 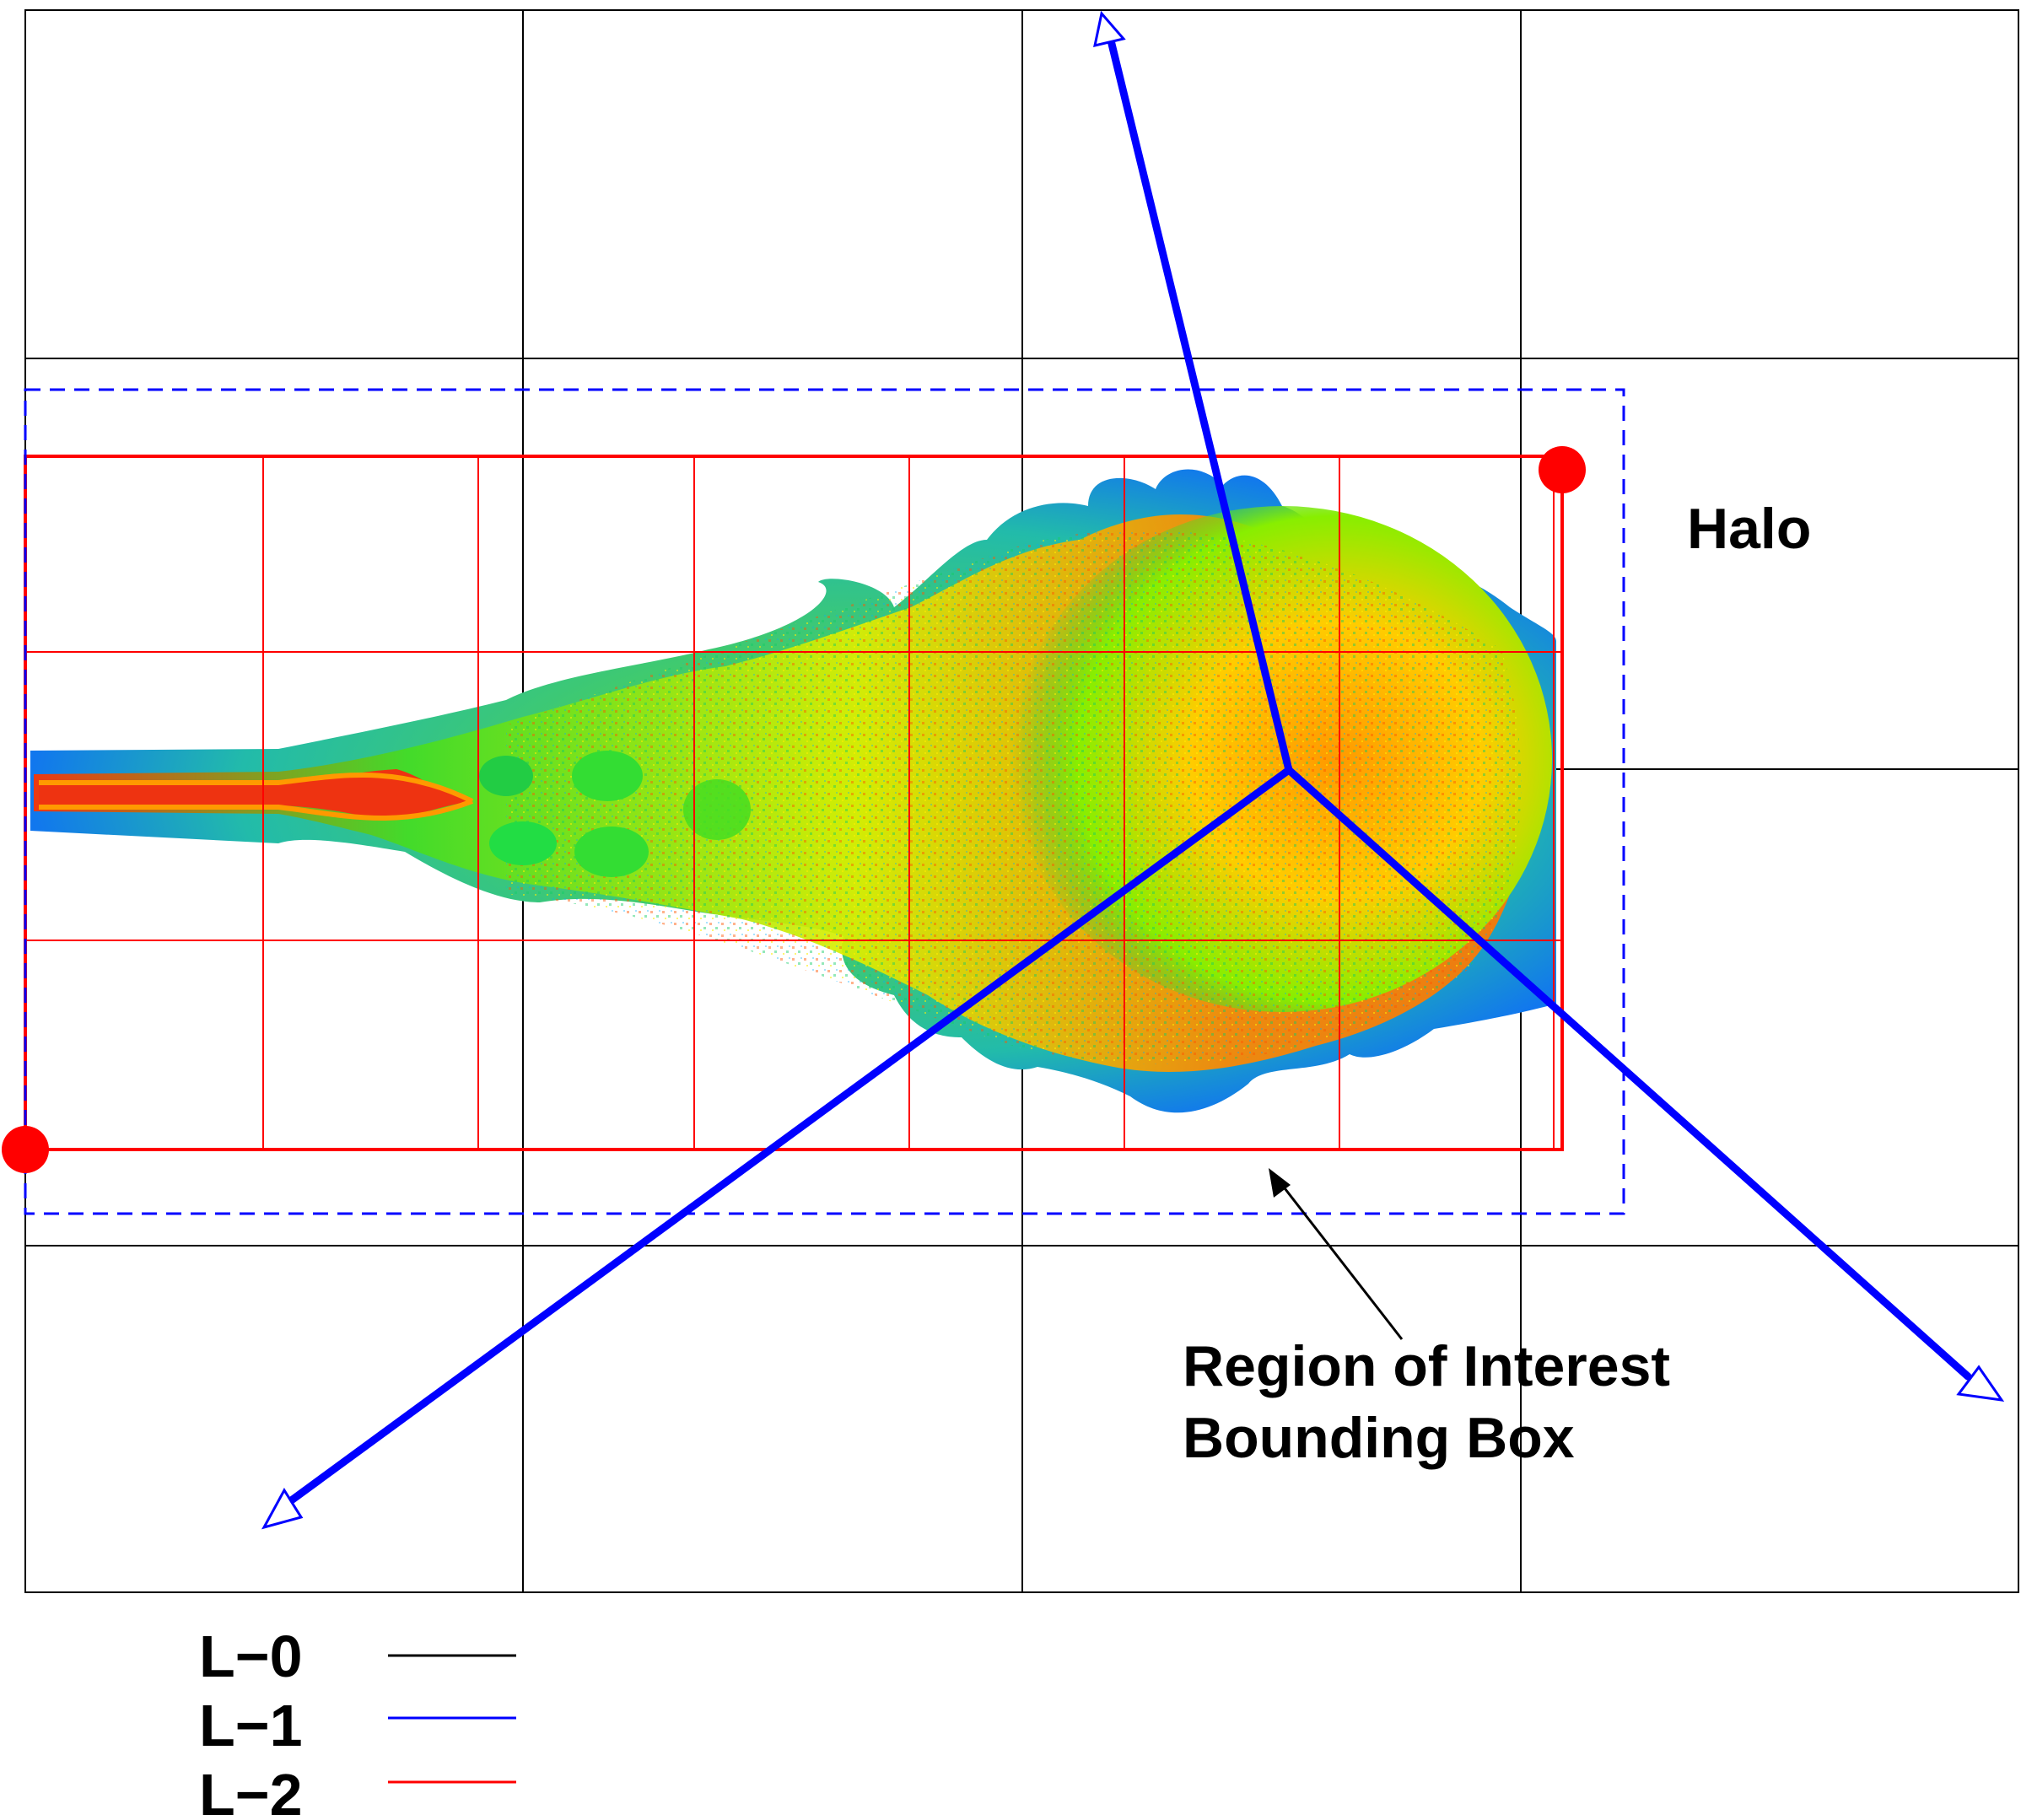 I want to click on legend-label-l0: L−0, so click(x=251, y=1656).